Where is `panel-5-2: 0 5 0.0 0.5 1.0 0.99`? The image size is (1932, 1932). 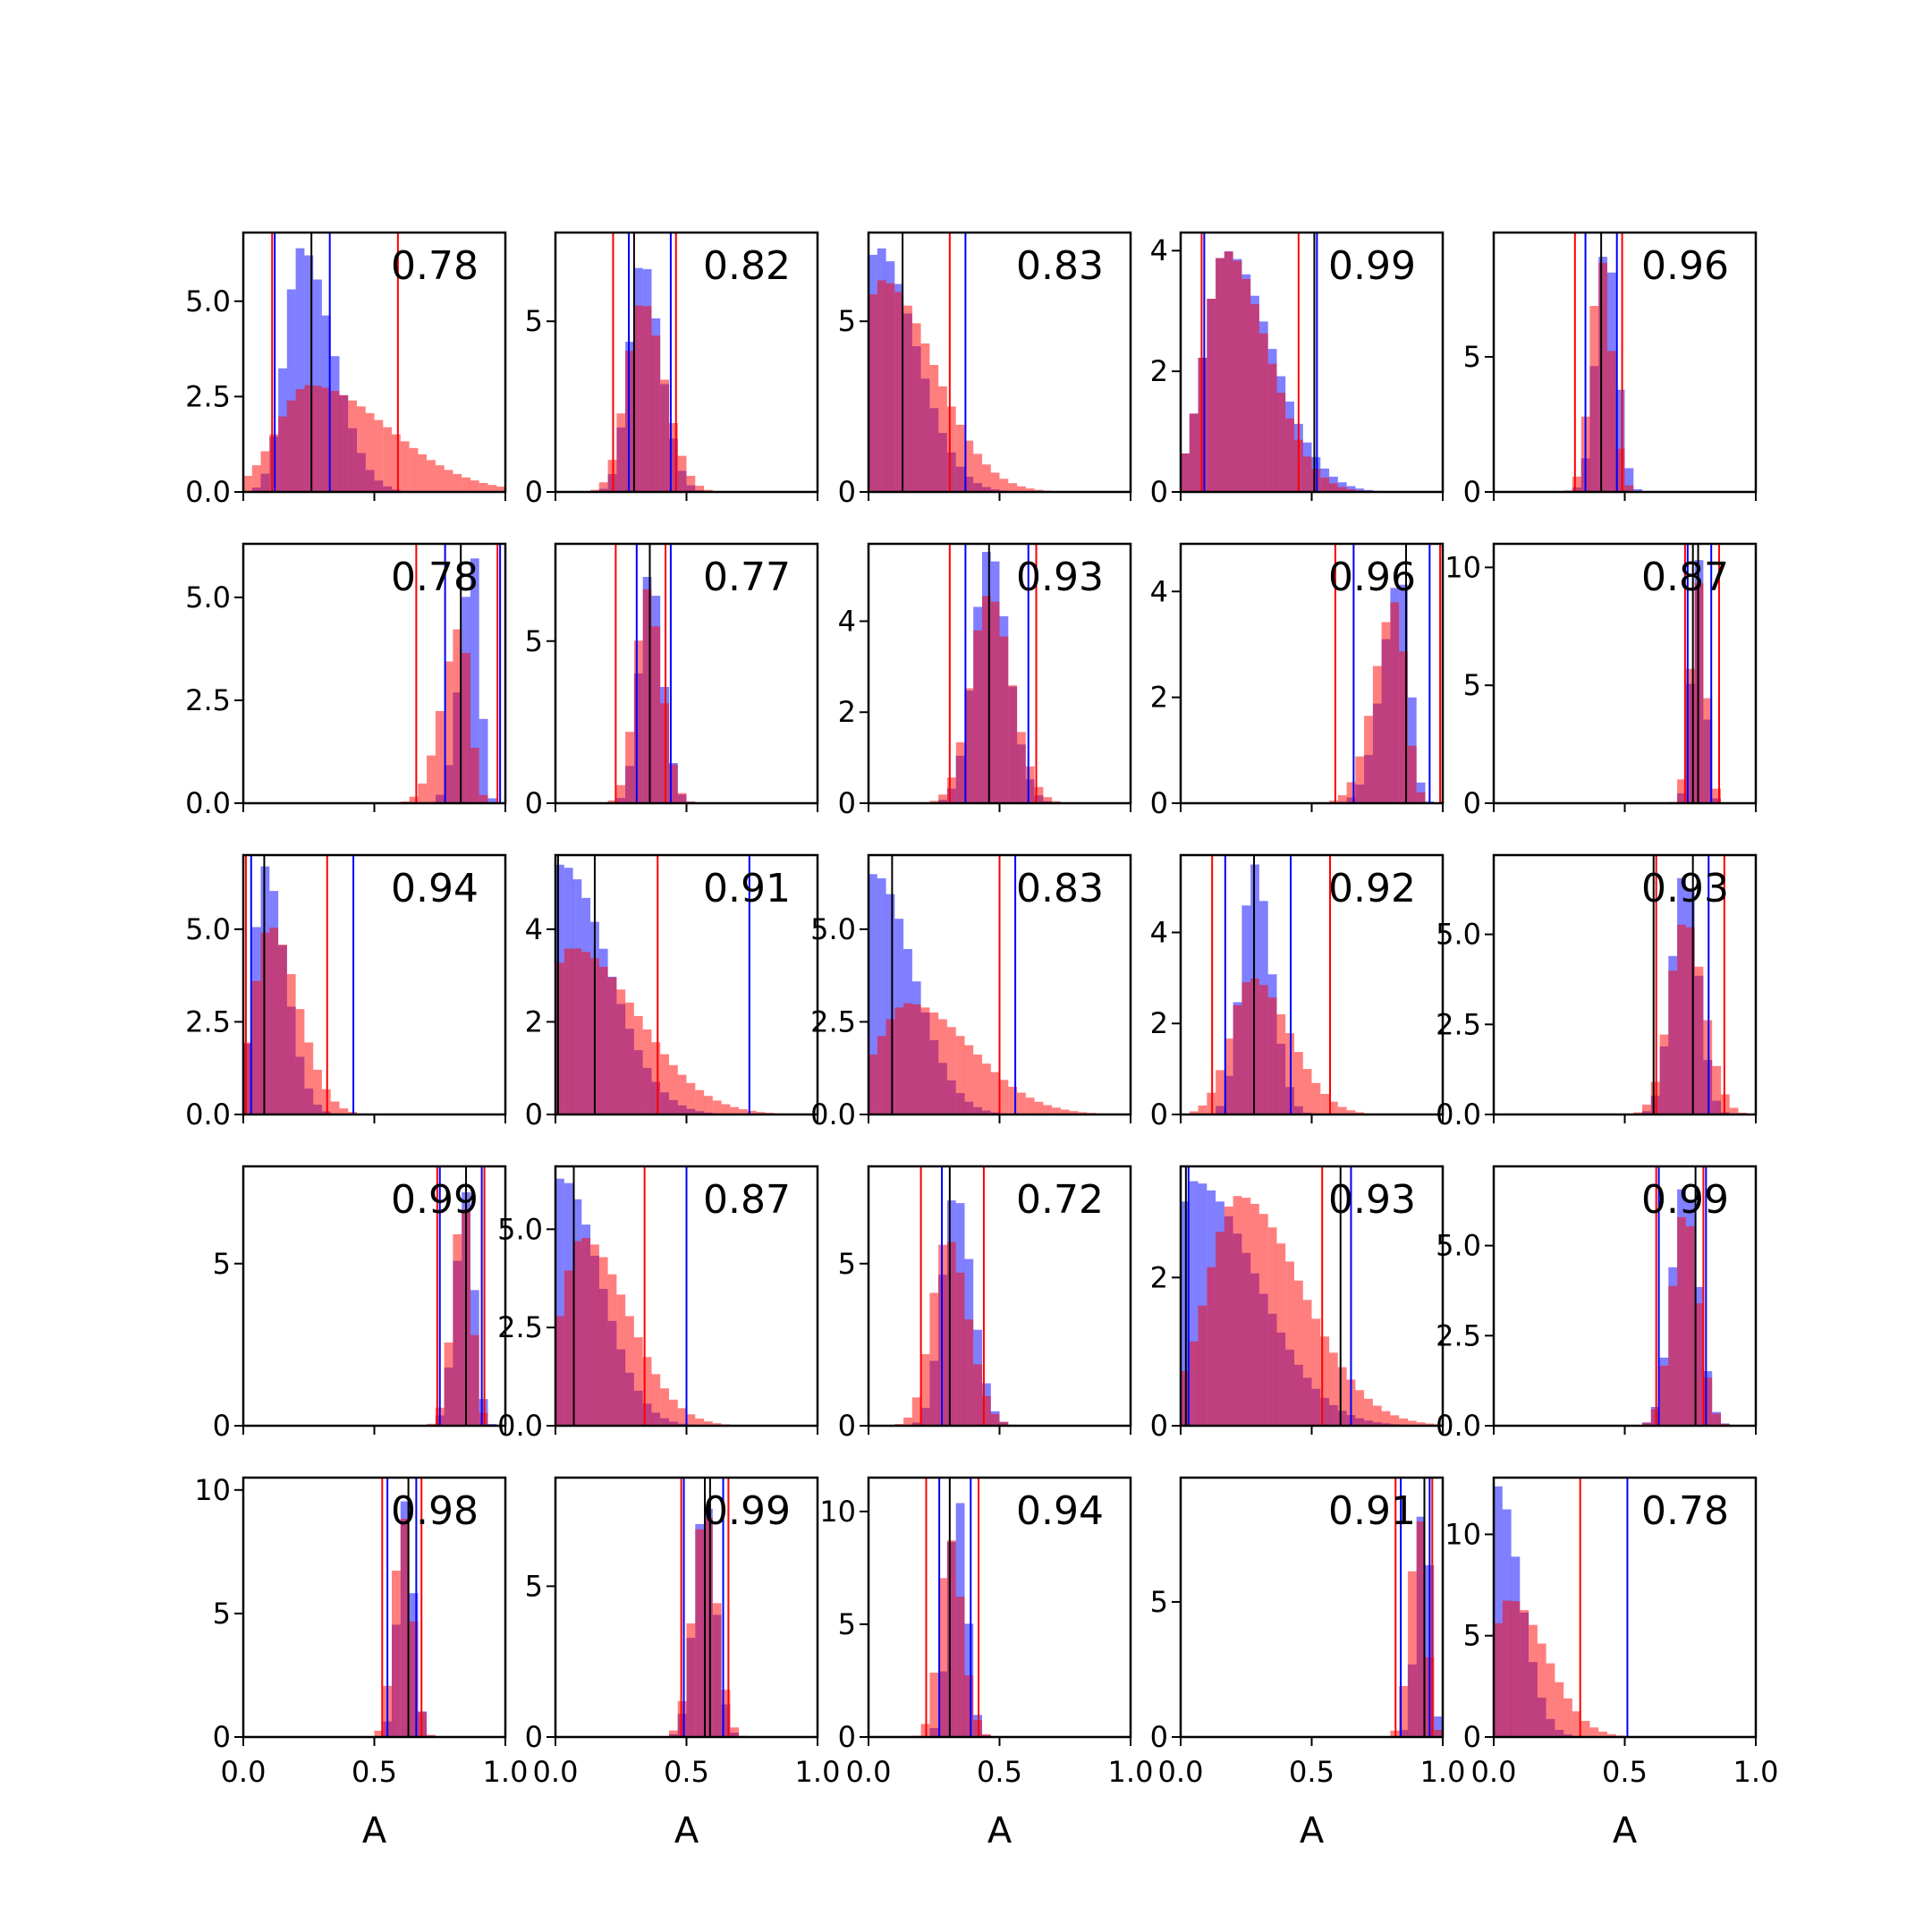
panel-5-2: 0 5 0.0 0.5 1.0 0.99 is located at coordinates (682, 1632).